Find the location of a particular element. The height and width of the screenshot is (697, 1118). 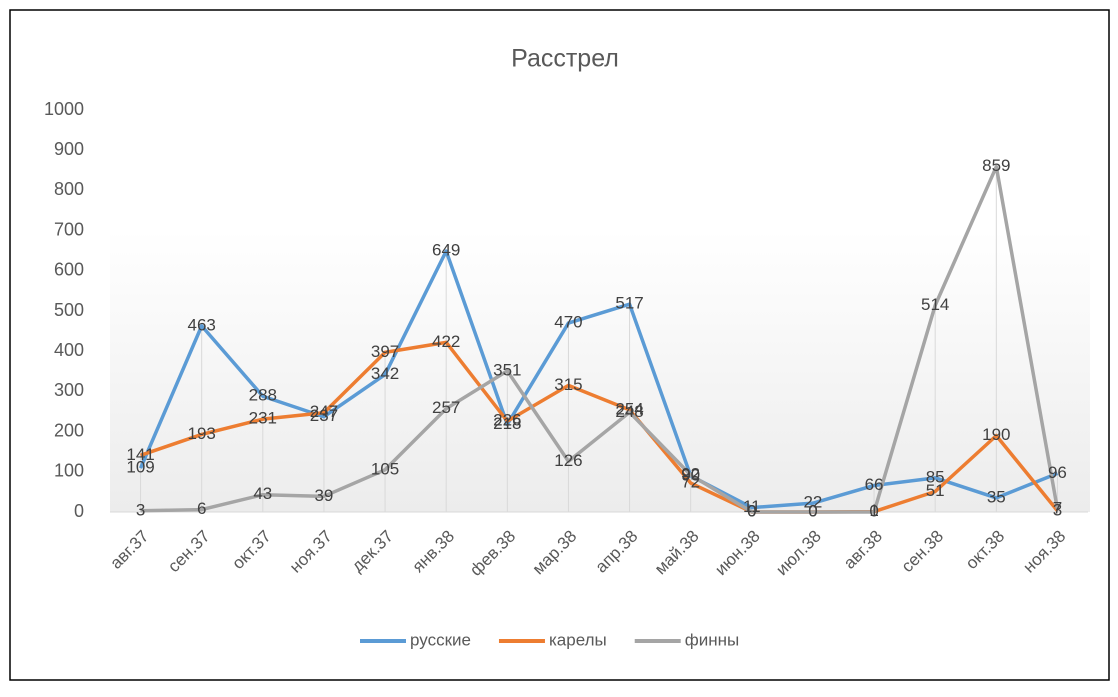

y-tick-label: 200 is located at coordinates (69, 430).